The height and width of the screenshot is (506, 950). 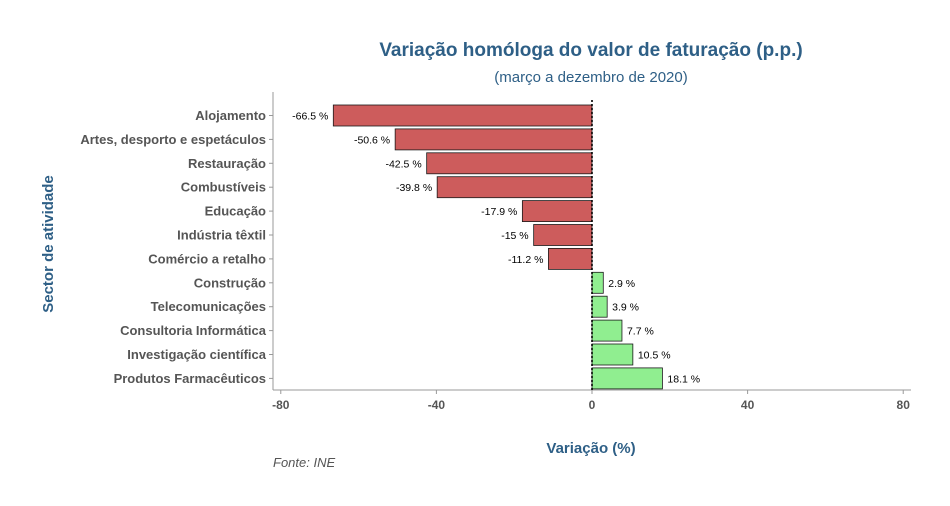 What do you see at coordinates (235, 211) in the screenshot?
I see `category-label: Educação` at bounding box center [235, 211].